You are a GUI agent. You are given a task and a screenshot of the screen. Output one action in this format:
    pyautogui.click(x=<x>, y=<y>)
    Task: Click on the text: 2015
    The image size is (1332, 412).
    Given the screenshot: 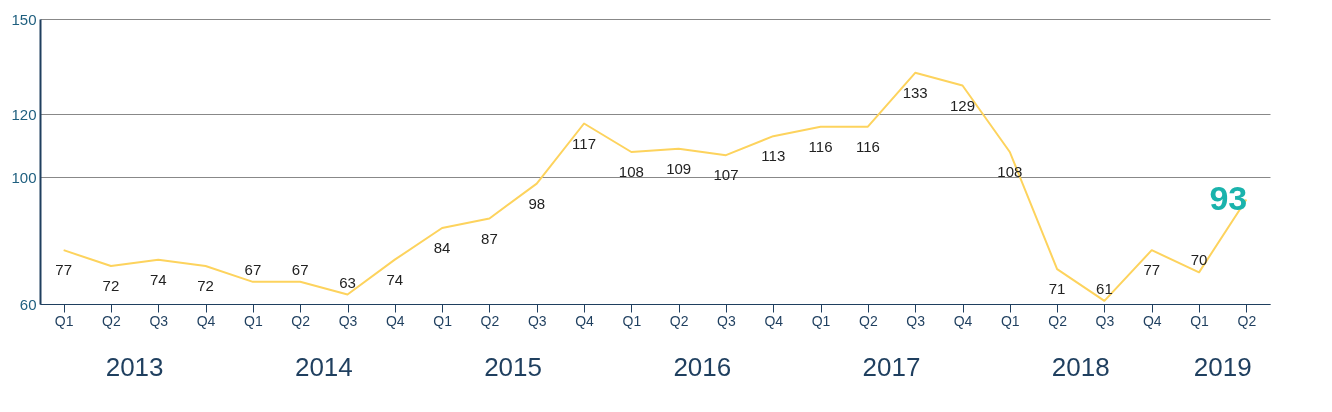 What is the action you would take?
    pyautogui.click(x=513, y=367)
    